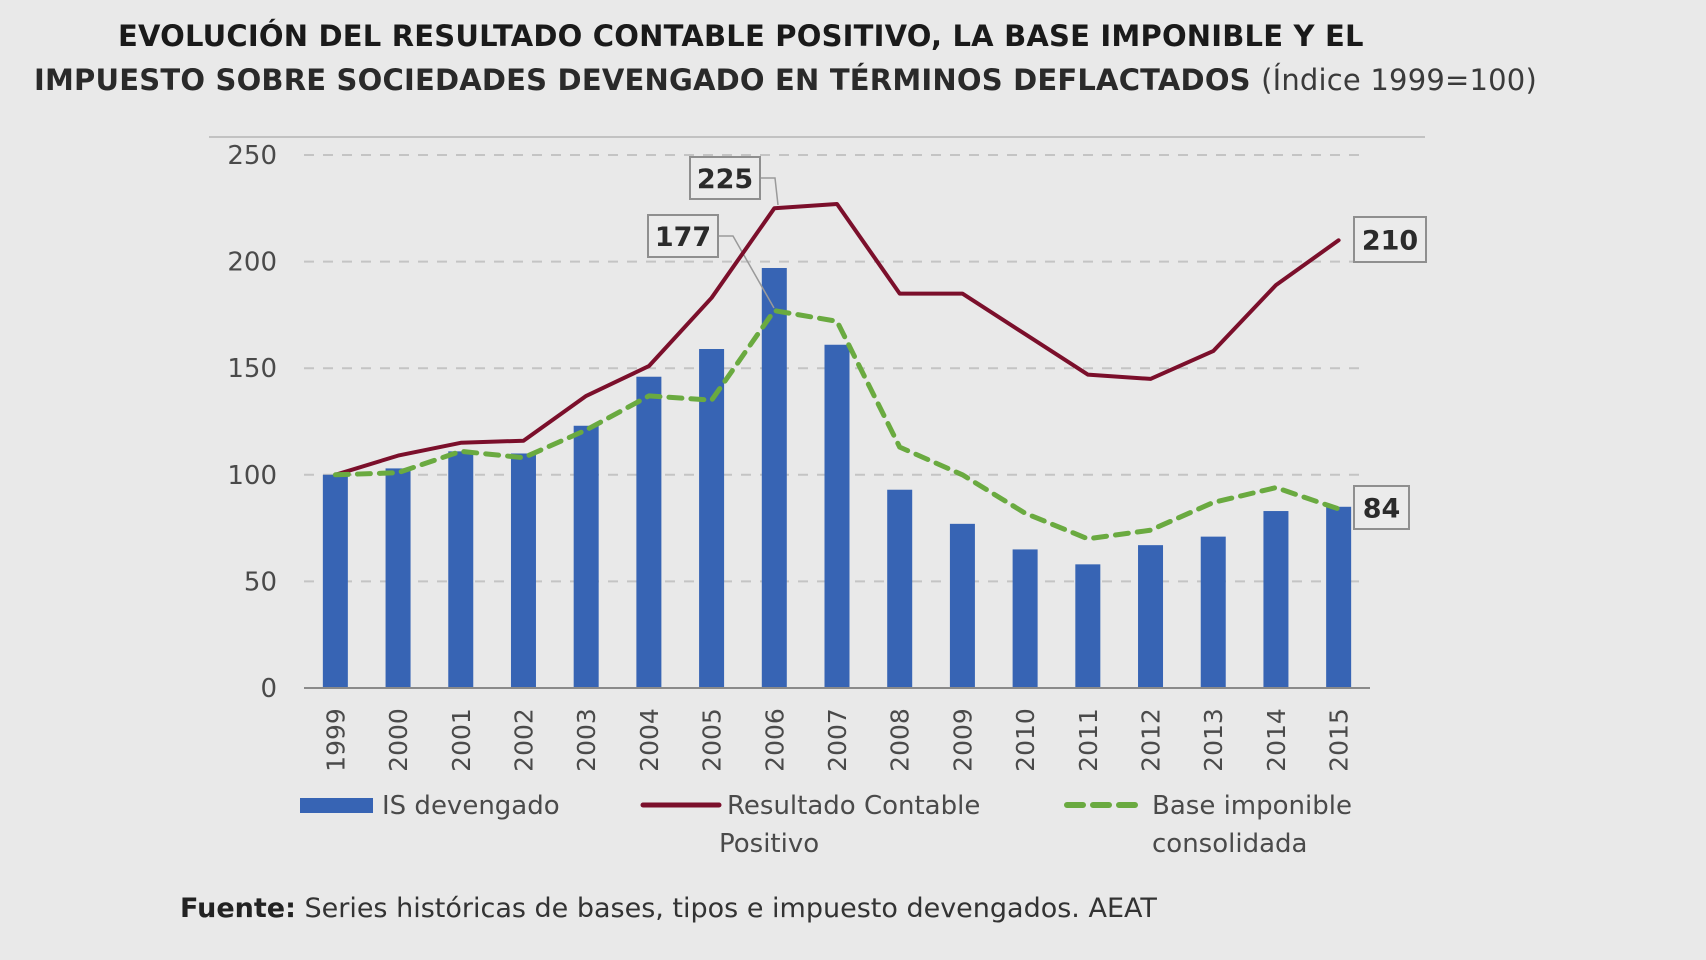 This screenshot has width=1706, height=960. What do you see at coordinates (774, 740) in the screenshot?
I see `x-tick-label: 2006` at bounding box center [774, 740].